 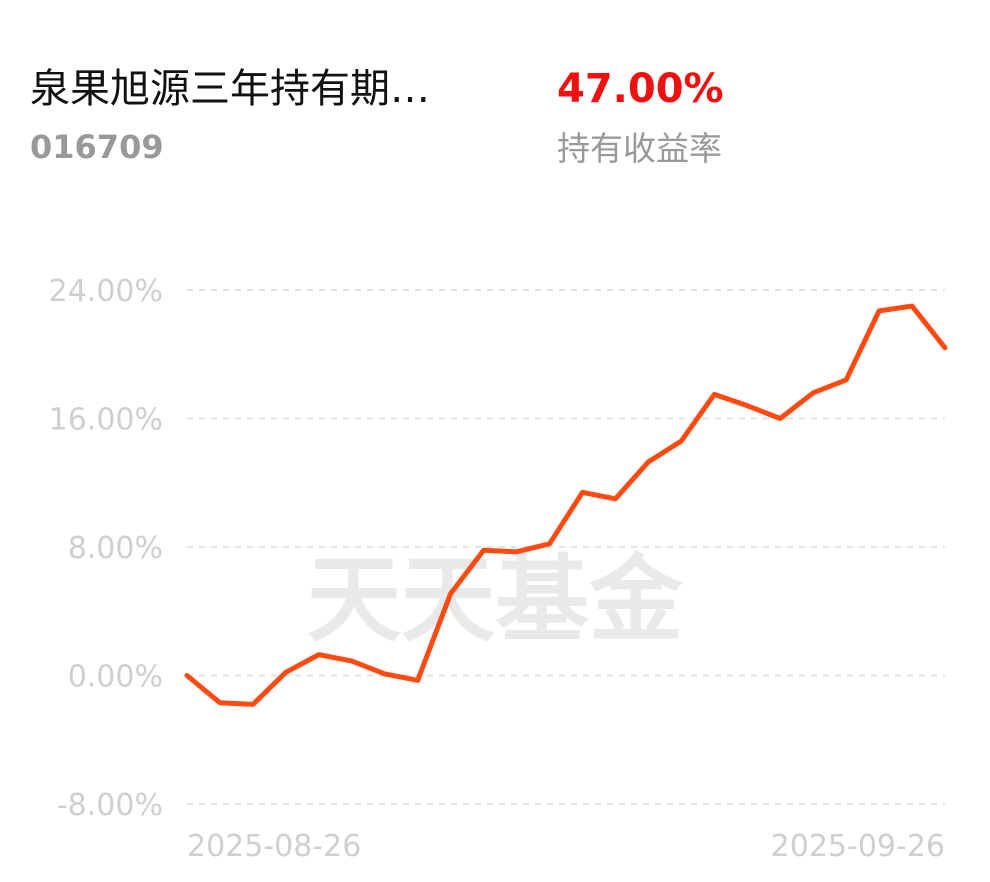 I want to click on y-tick-label: -8.00%, so click(x=110, y=805).